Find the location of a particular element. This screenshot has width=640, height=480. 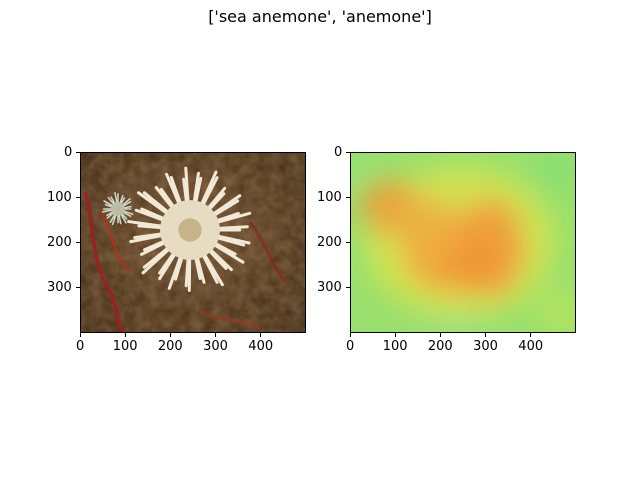

saliency-heatmap is located at coordinates (463, 242).